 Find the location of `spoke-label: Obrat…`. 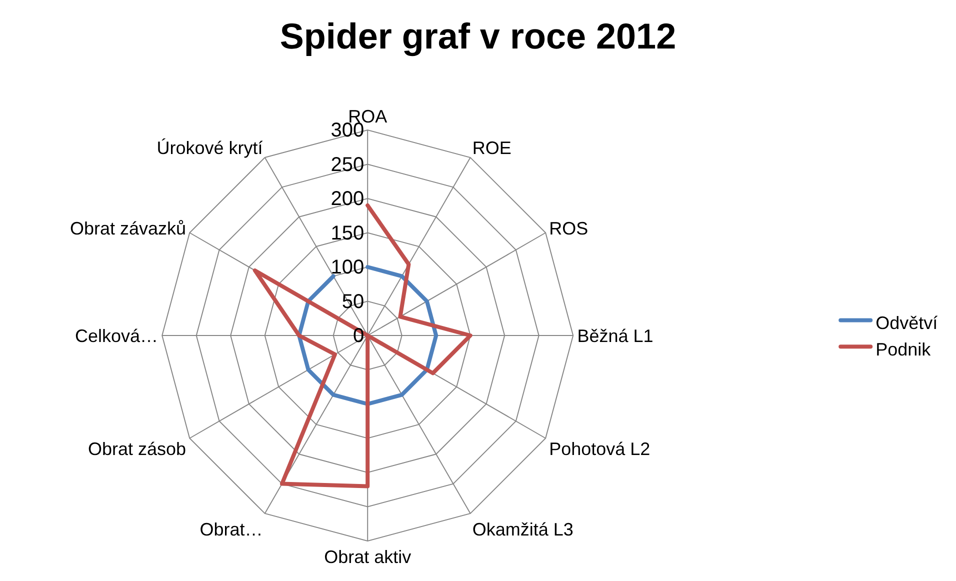

spoke-label: Obrat… is located at coordinates (231, 530).